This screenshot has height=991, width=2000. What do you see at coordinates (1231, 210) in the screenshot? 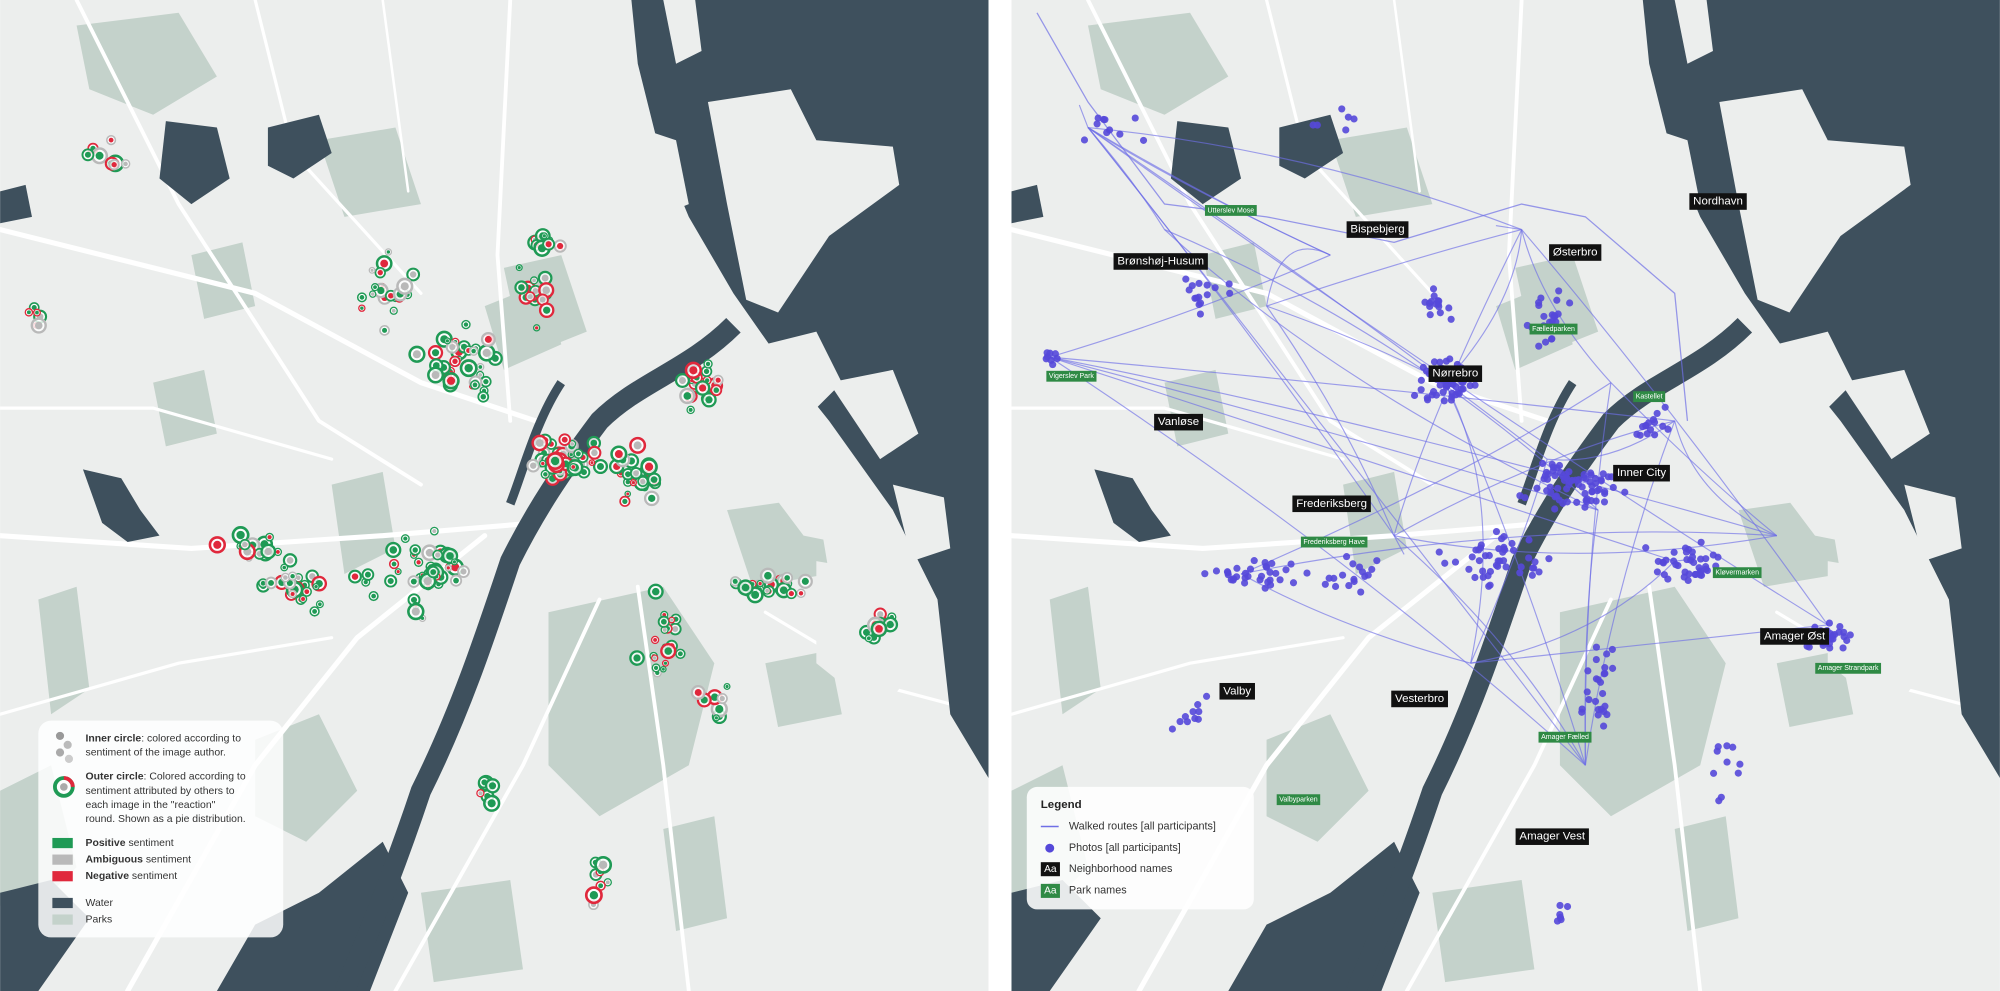
I see `park-label: Utterslev Mose` at bounding box center [1231, 210].